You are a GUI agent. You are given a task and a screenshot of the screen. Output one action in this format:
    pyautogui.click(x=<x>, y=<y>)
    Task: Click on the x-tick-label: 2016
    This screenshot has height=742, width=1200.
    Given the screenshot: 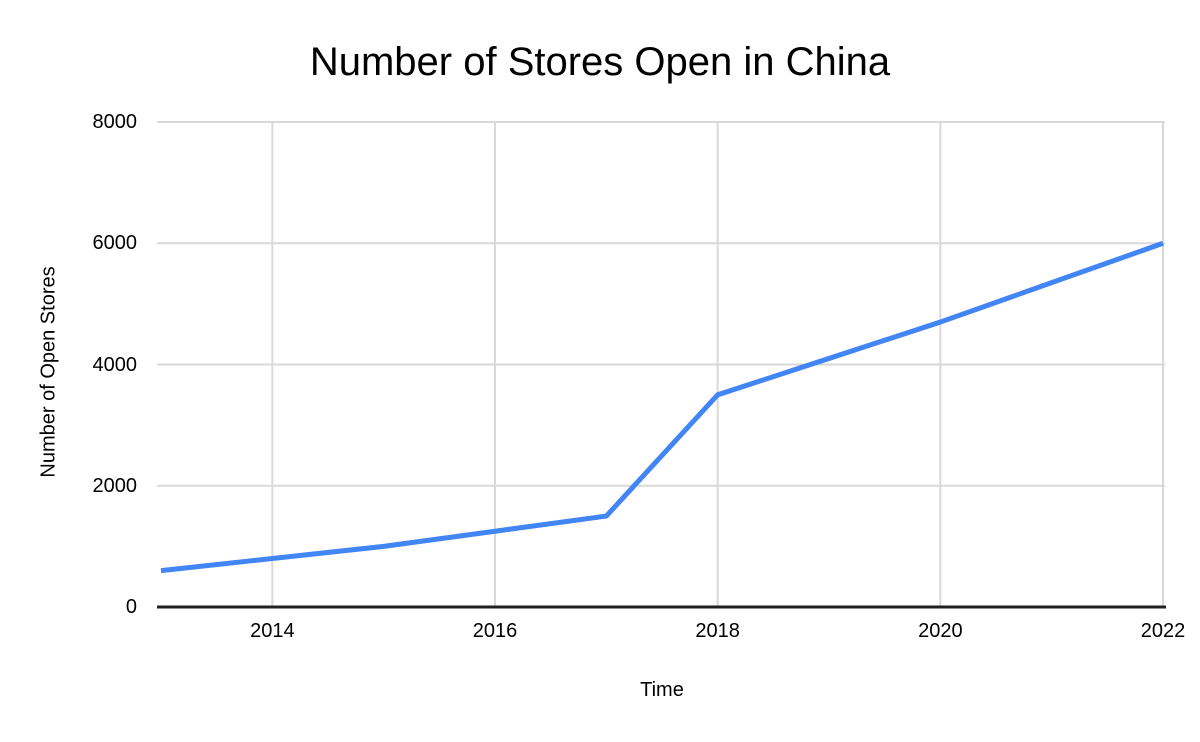 What is the action you would take?
    pyautogui.click(x=495, y=631)
    